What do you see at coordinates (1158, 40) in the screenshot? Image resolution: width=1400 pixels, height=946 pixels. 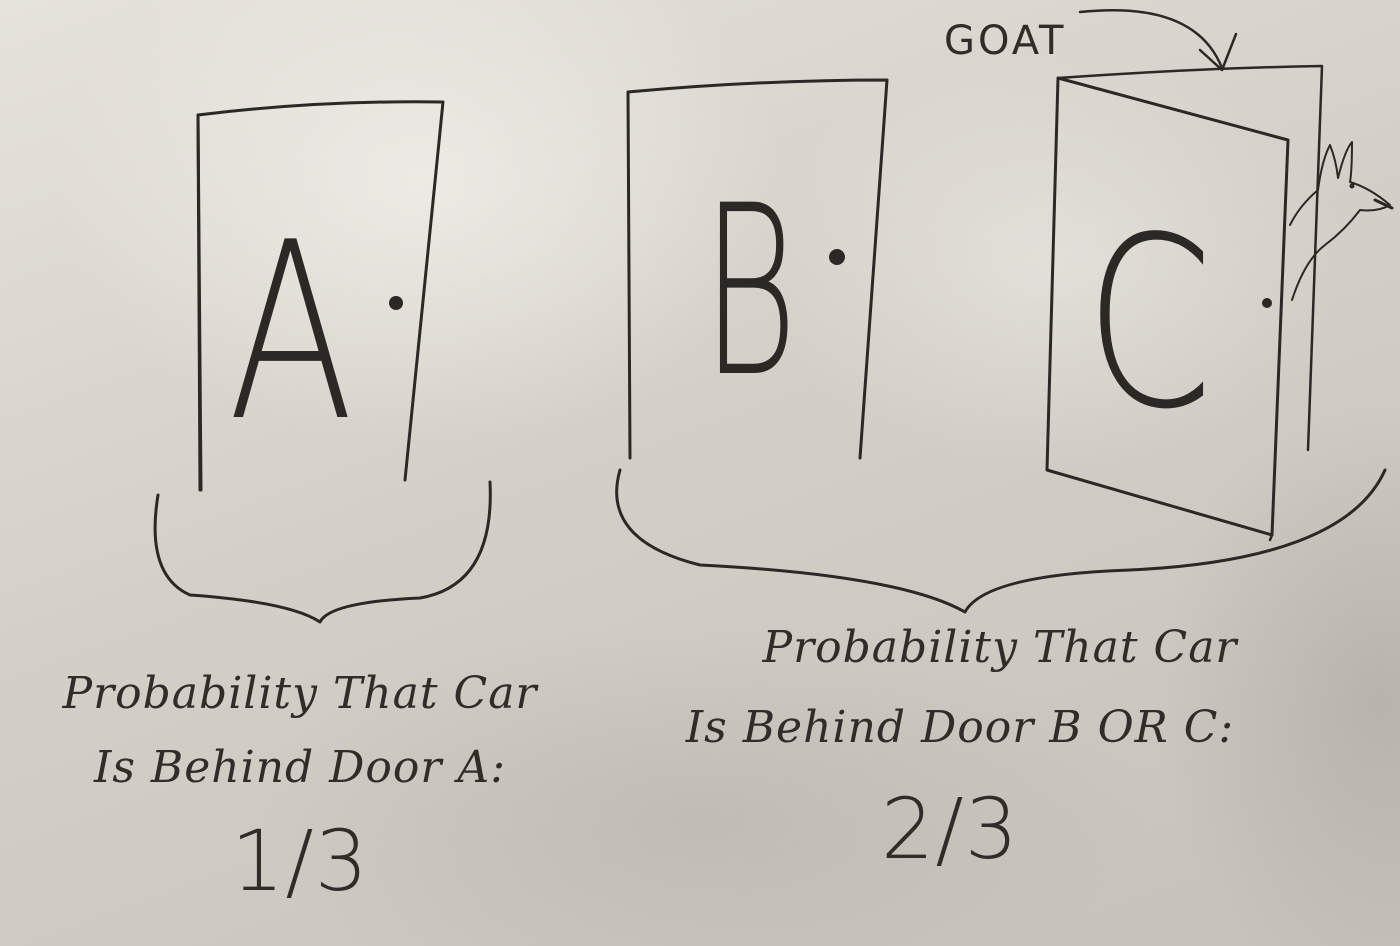 I see `goat-arrow` at bounding box center [1158, 40].